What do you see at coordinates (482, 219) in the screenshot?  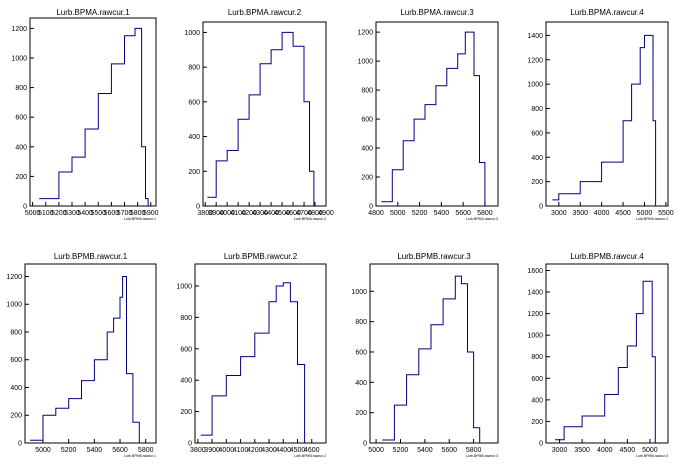 I see `x-axis-title: Lurb.BPMA.rawcur.3` at bounding box center [482, 219].